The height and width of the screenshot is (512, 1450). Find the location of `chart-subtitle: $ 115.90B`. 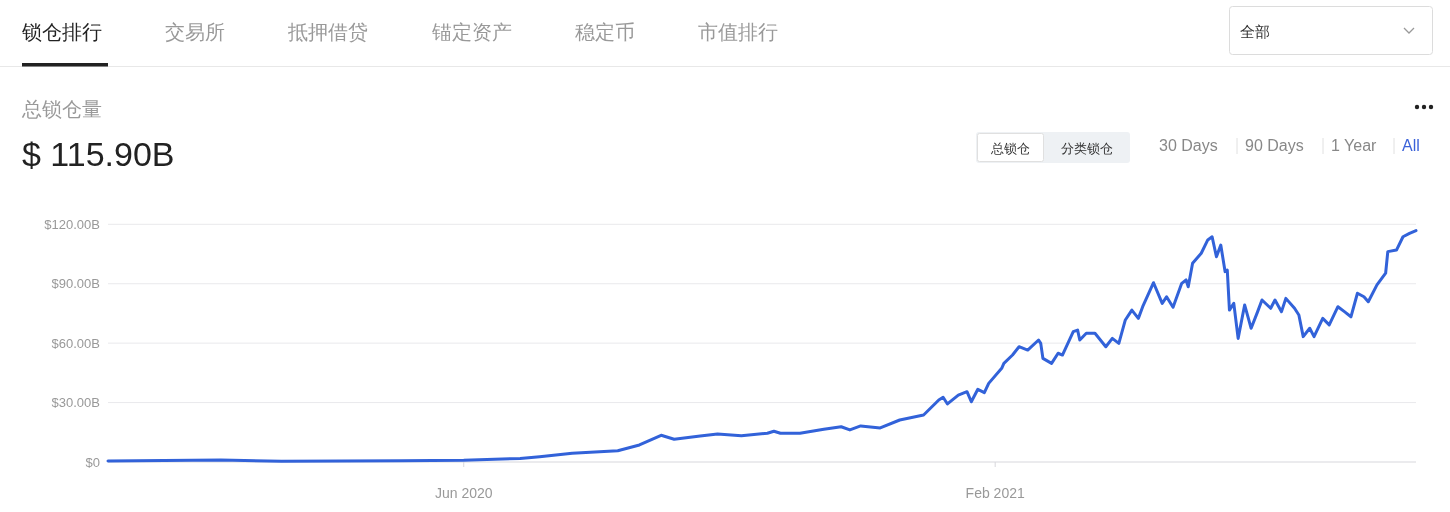

chart-subtitle: $ 115.90B is located at coordinates (98, 154).